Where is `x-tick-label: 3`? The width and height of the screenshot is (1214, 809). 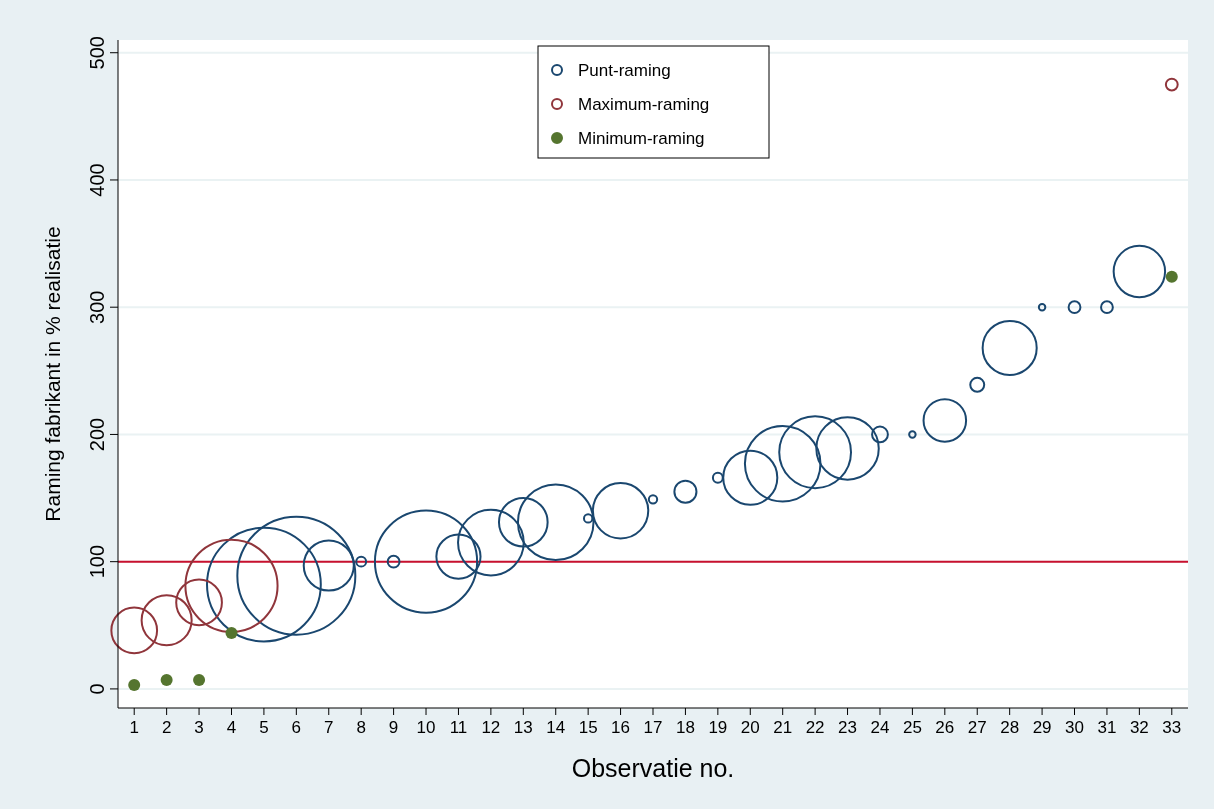
x-tick-label: 3 is located at coordinates (199, 727).